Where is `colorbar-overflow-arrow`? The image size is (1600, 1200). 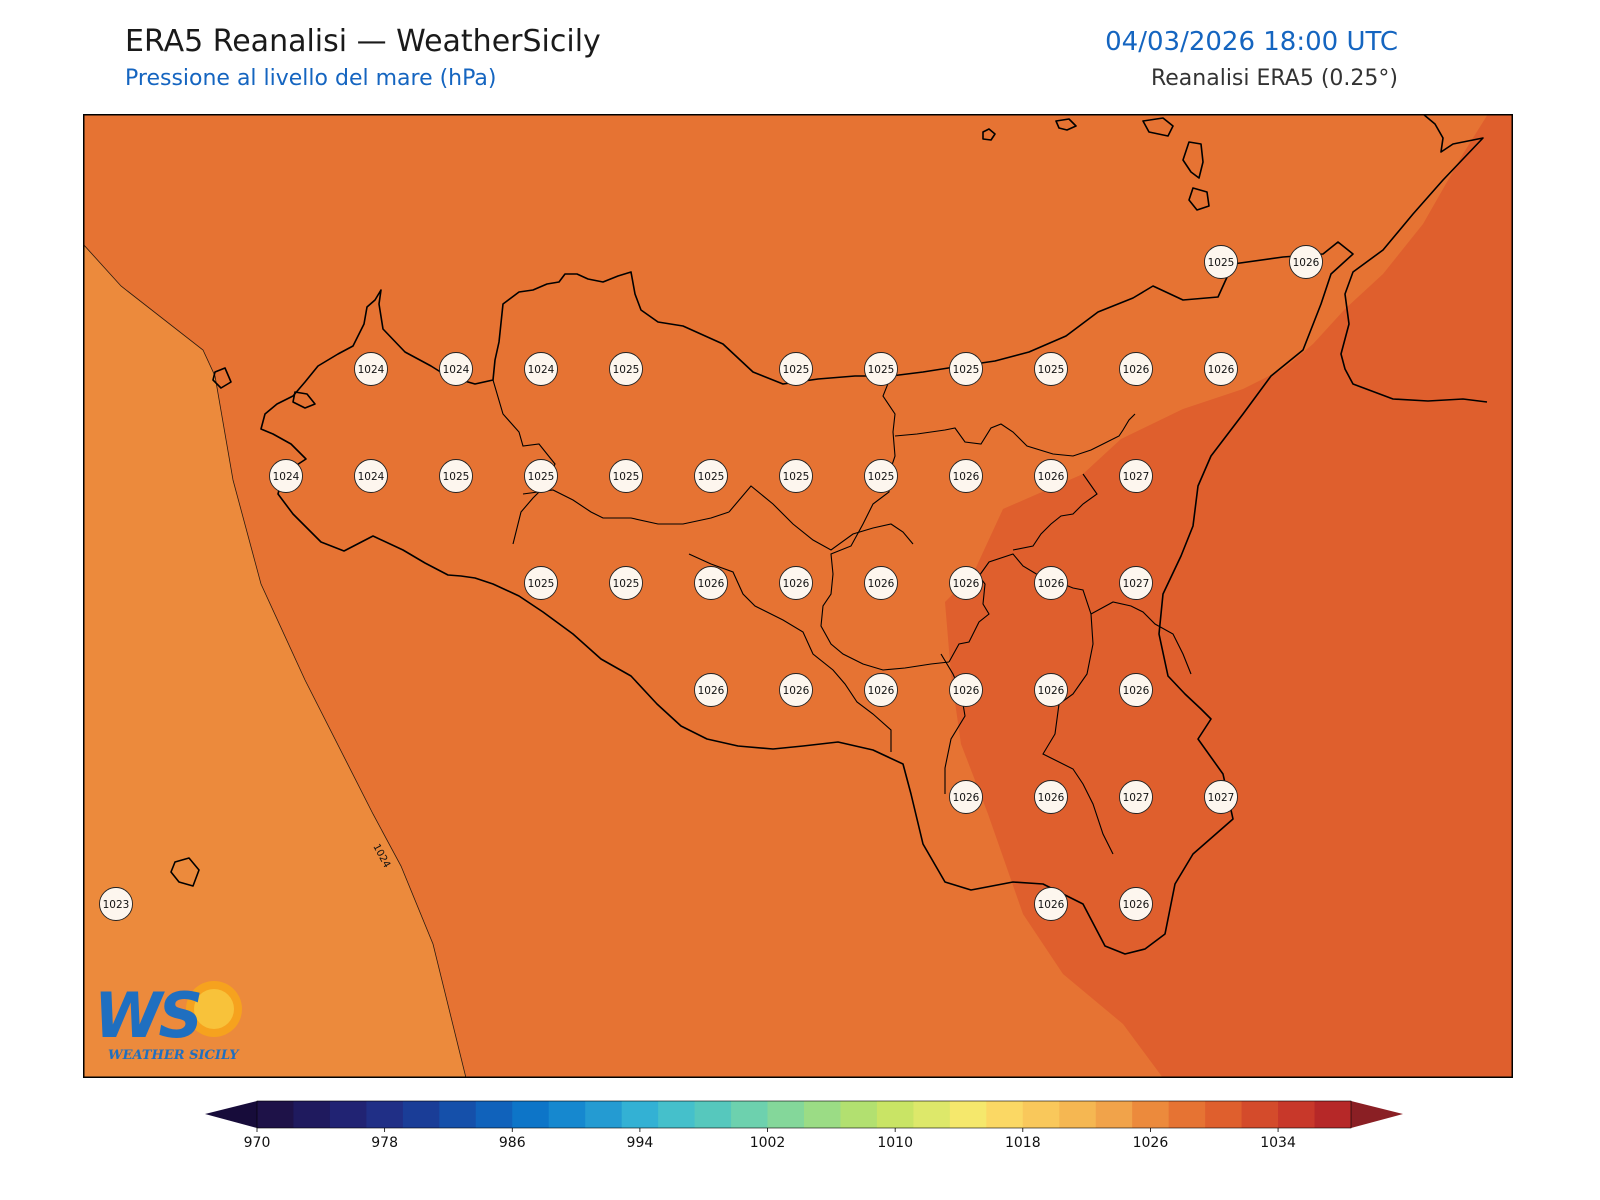 colorbar-overflow-arrow is located at coordinates (1377, 1114).